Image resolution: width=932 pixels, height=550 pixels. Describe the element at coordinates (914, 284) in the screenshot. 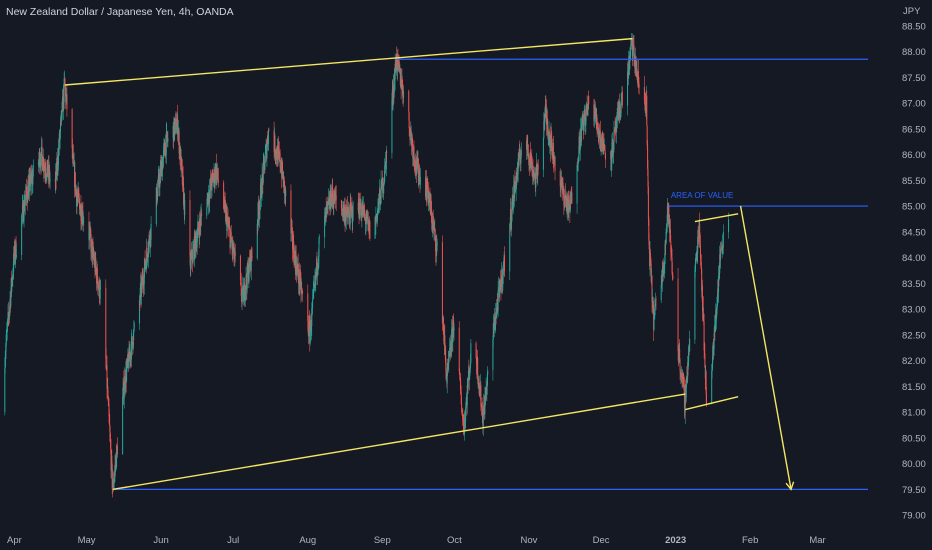

I see `y-tick-label: 83.50` at that location.